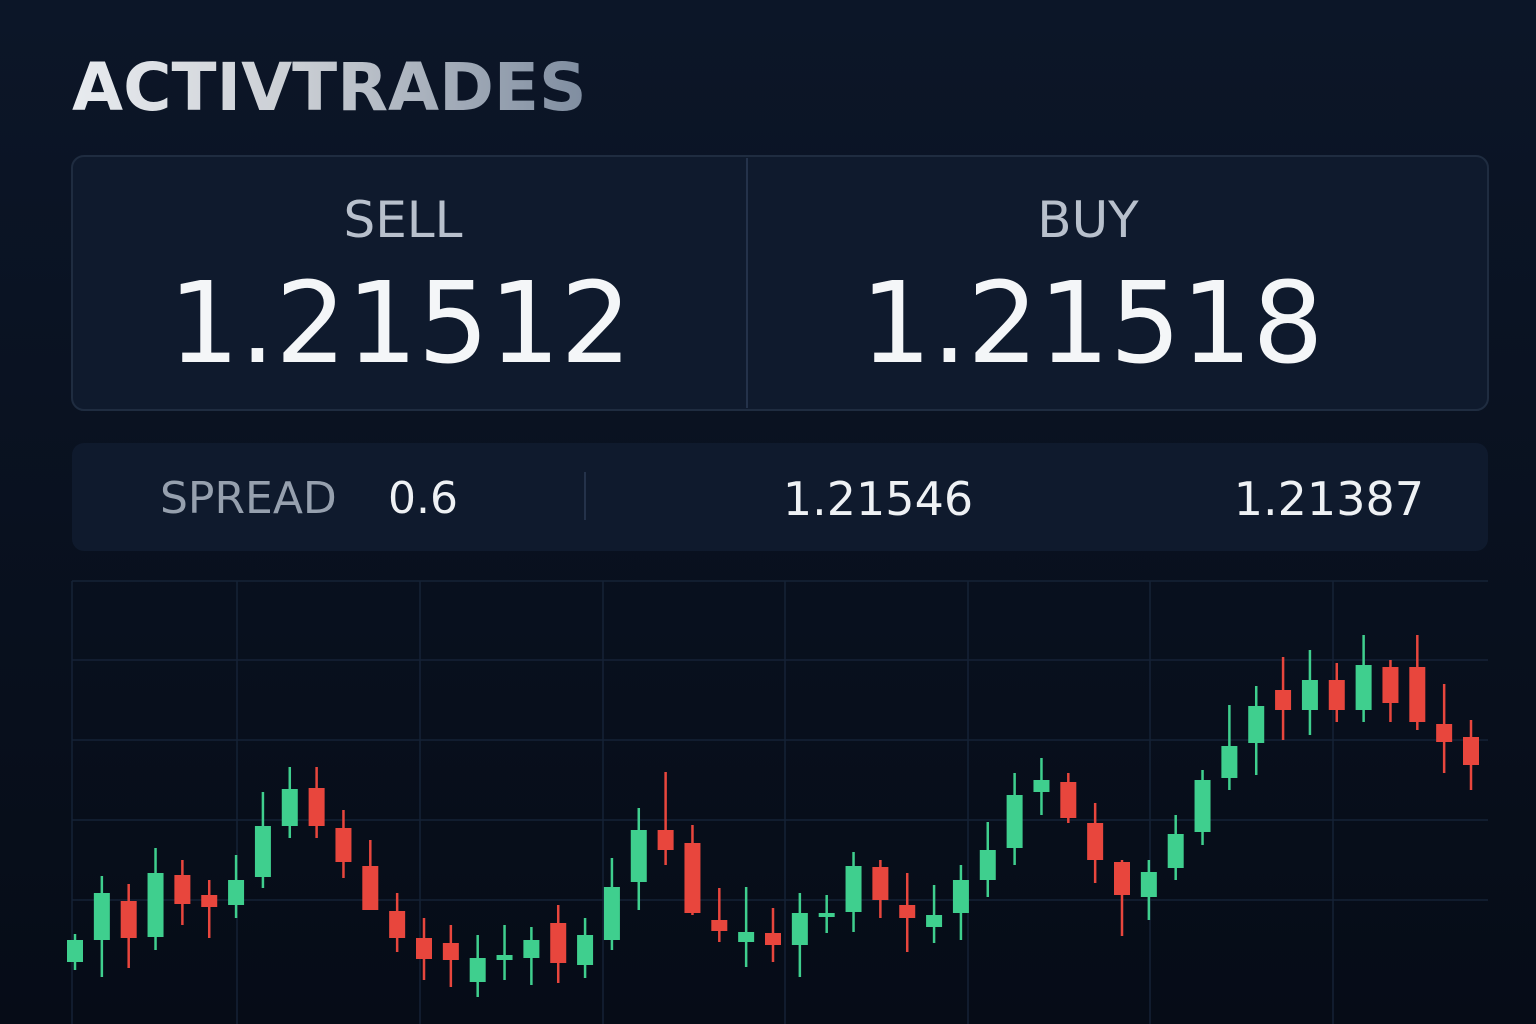 The image size is (1536, 1024). Describe the element at coordinates (1088, 220) in the screenshot. I see `buy-label: BUY` at that location.